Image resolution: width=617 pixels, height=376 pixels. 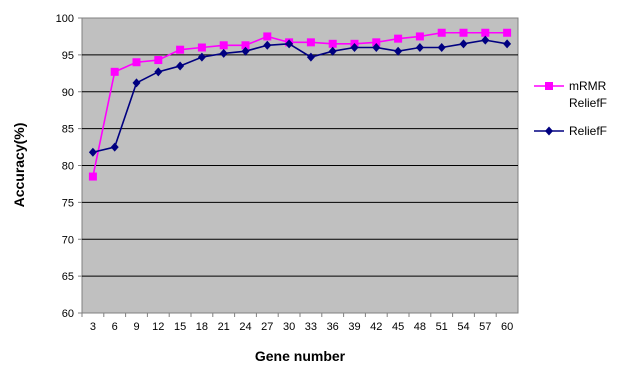 What do you see at coordinates (68, 56) in the screenshot?
I see `y-tick-label: 95` at bounding box center [68, 56].